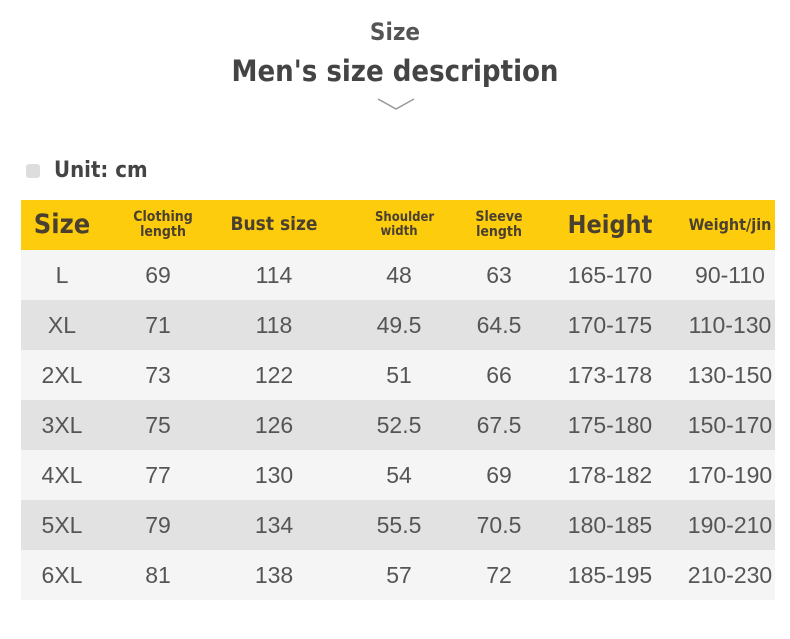 This screenshot has height=639, width=790. I want to click on table-cell: 2XL, so click(62, 375).